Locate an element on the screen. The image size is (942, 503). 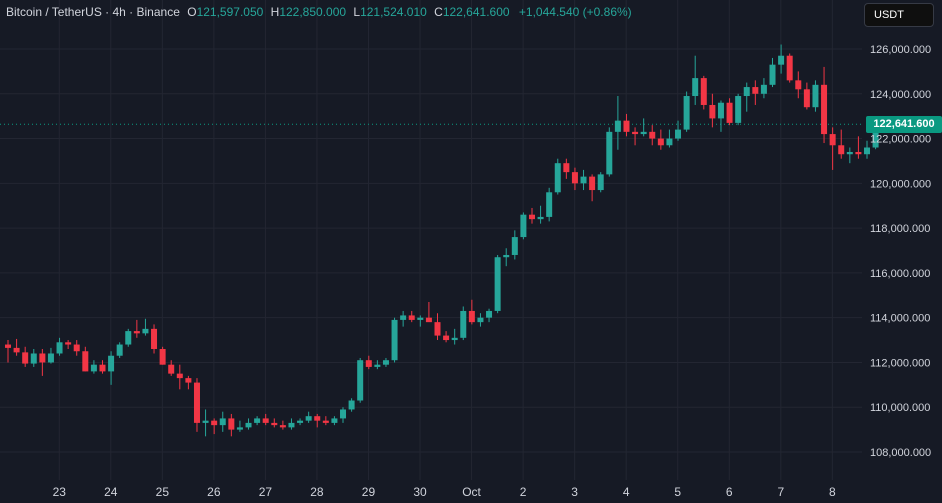
open-value: 121,597.050 is located at coordinates (230, 12).